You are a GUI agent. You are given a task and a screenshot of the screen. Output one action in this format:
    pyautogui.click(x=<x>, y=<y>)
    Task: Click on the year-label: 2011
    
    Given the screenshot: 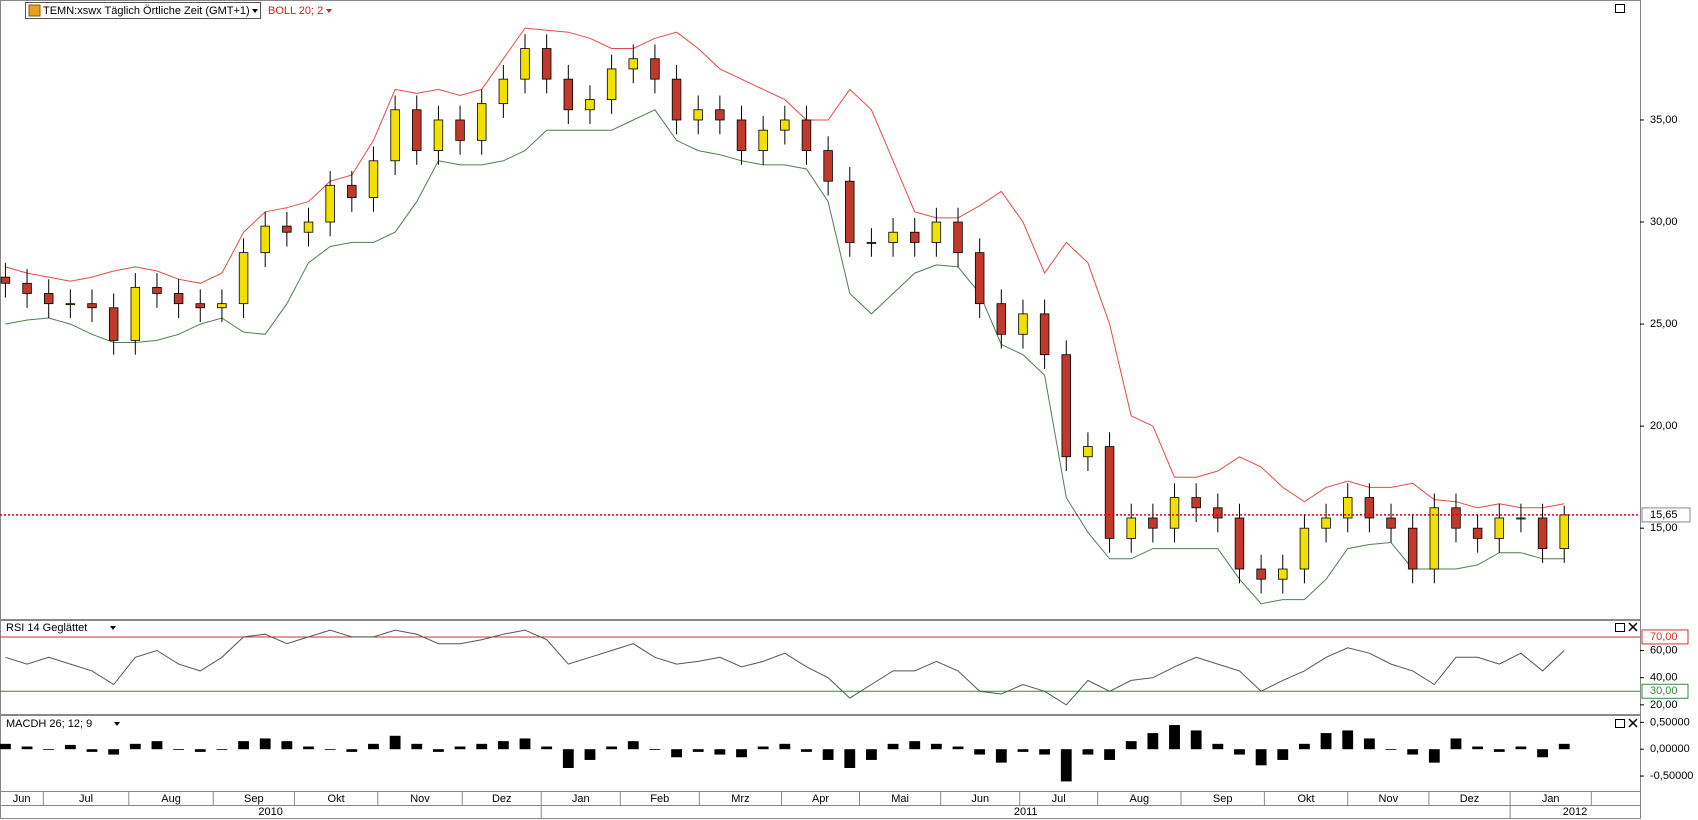 What is the action you would take?
    pyautogui.click(x=1026, y=812)
    